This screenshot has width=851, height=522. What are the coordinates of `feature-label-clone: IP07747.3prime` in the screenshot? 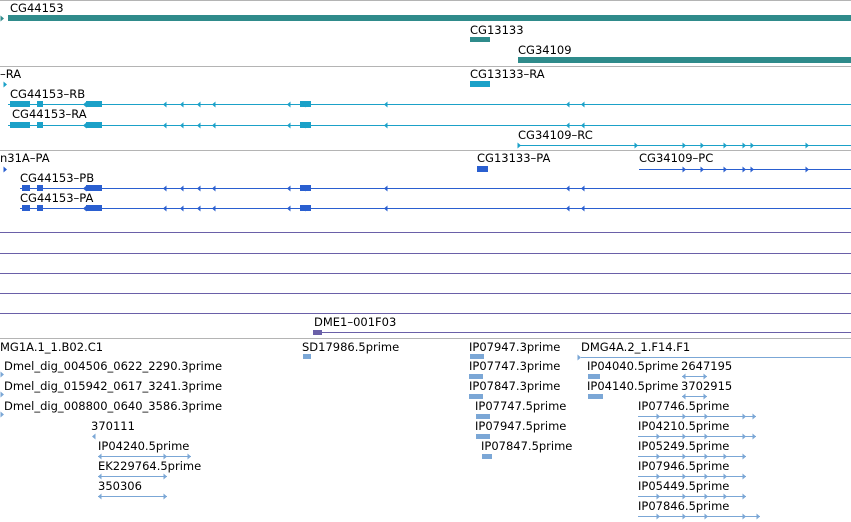 It's located at (515, 366).